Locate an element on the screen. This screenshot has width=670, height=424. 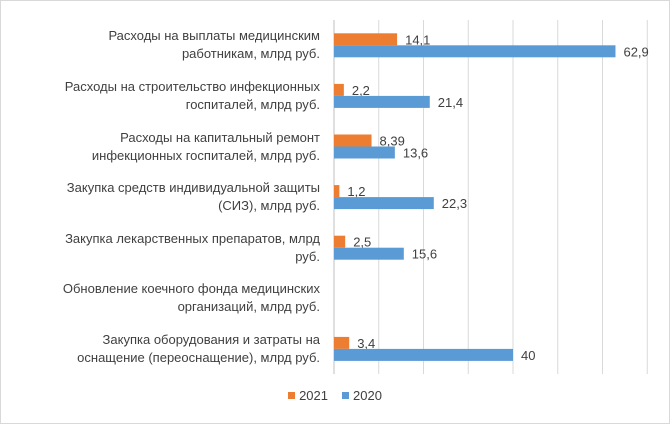
legend-item-2020: 2020 is located at coordinates (362, 395).